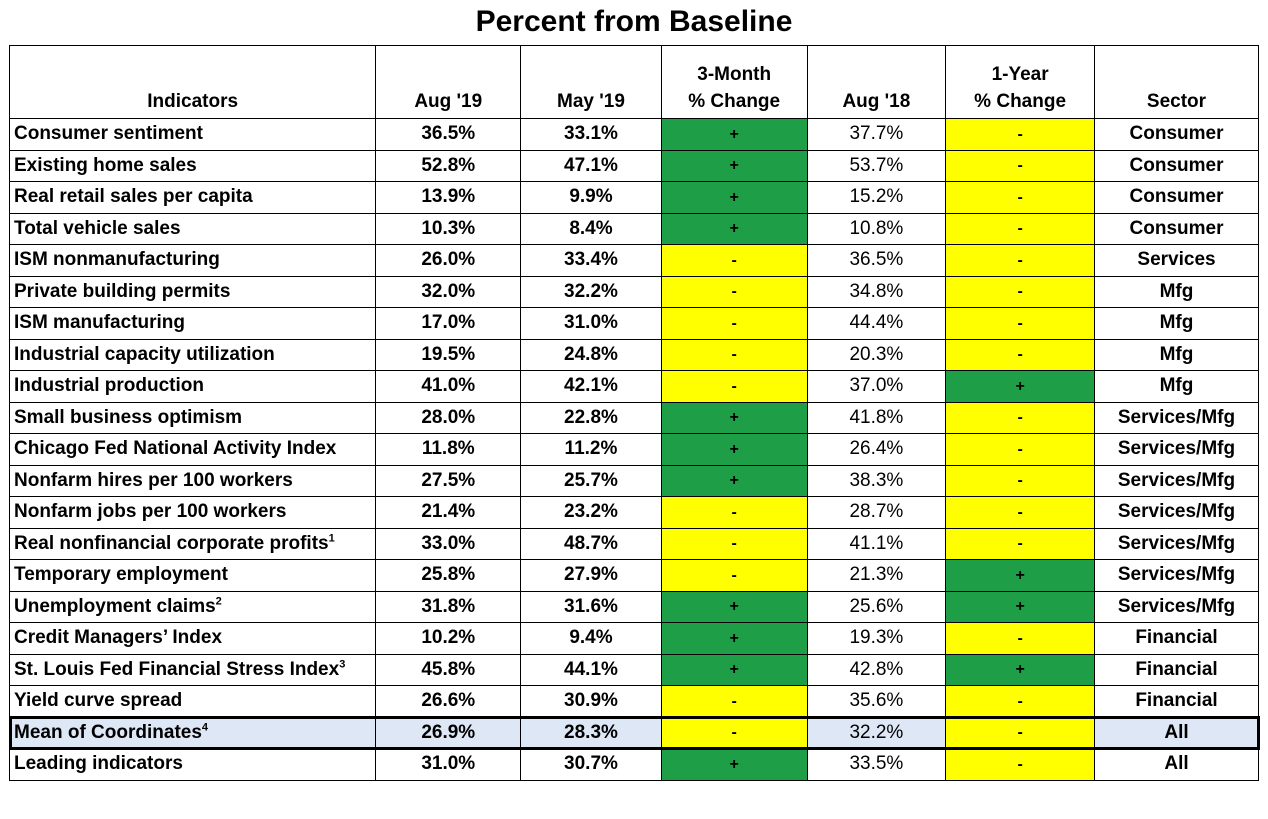 The height and width of the screenshot is (819, 1268). What do you see at coordinates (876, 449) in the screenshot?
I see `aug18-value: 26.4%` at bounding box center [876, 449].